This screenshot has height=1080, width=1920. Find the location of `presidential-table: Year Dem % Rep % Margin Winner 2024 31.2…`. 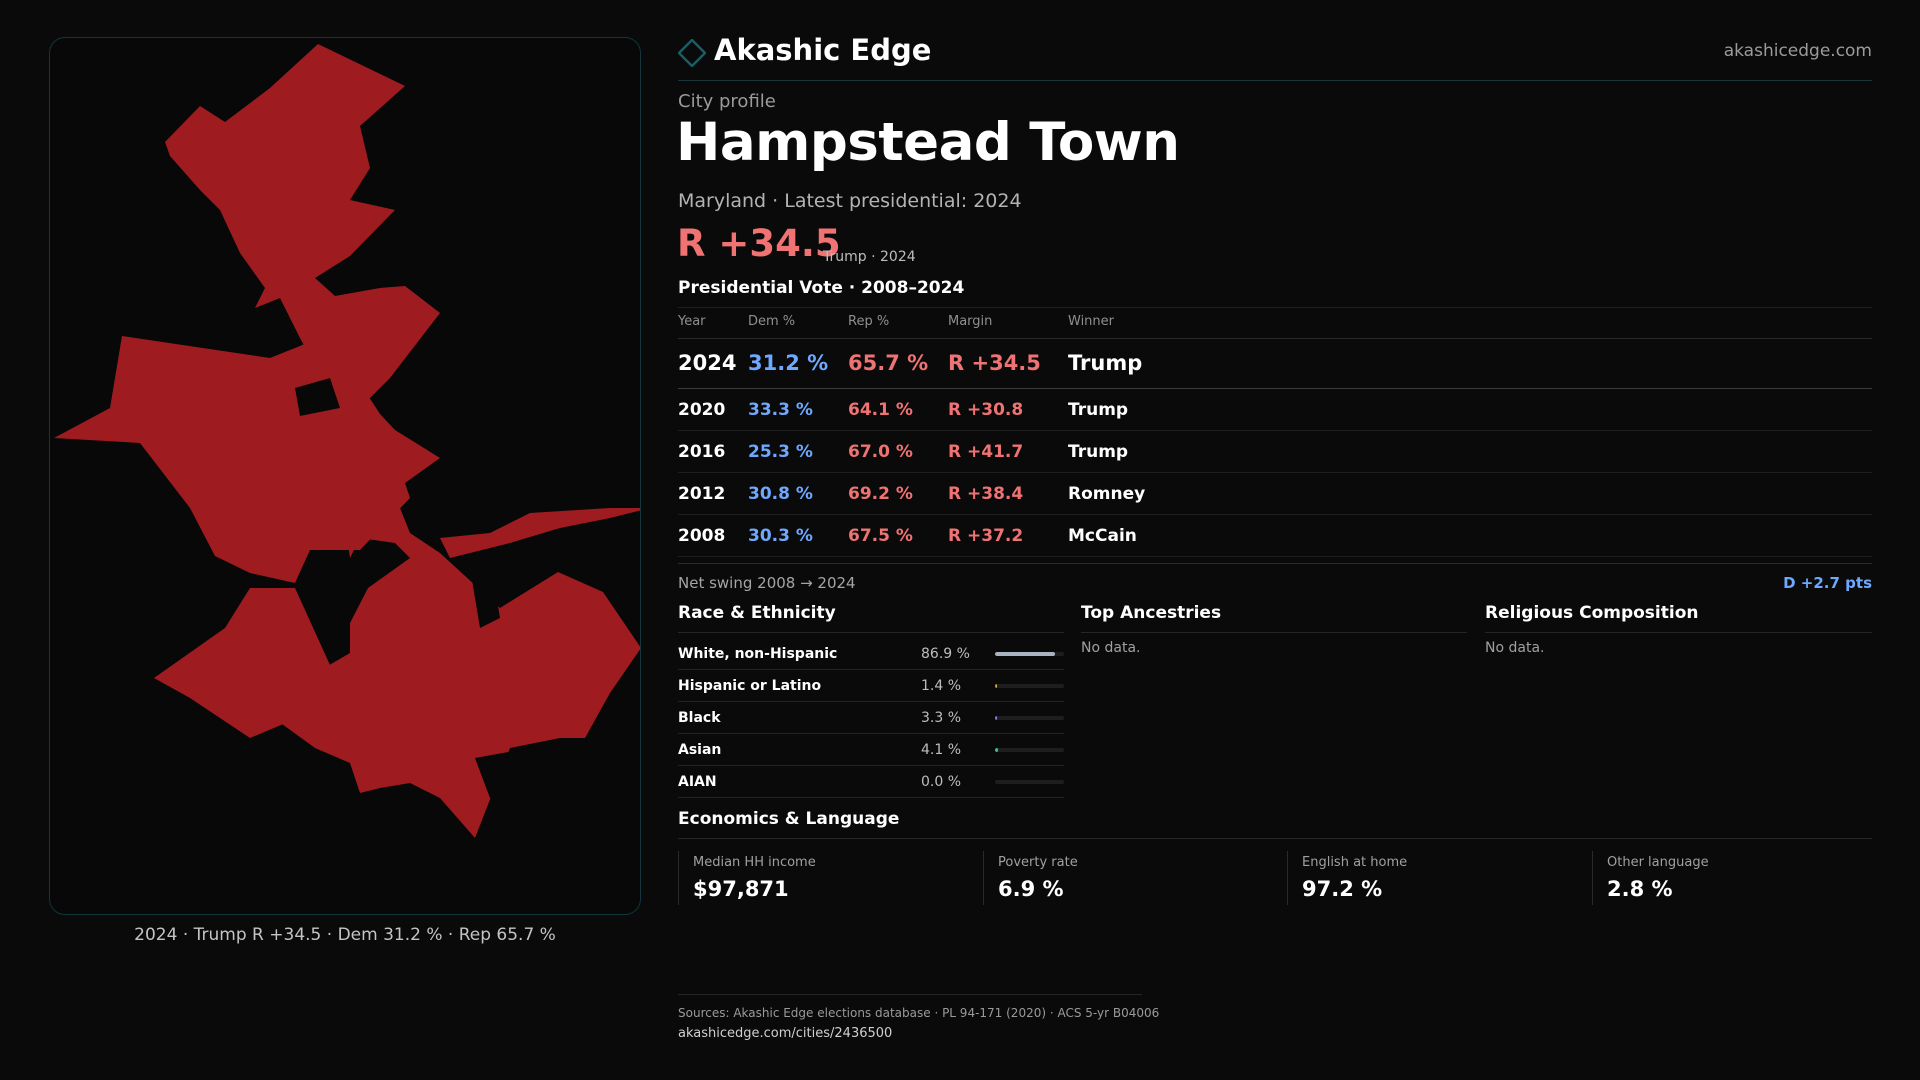

presidential-table: Year Dem % Rep % Margin Winner 2024 31.2… is located at coordinates (1275, 432).